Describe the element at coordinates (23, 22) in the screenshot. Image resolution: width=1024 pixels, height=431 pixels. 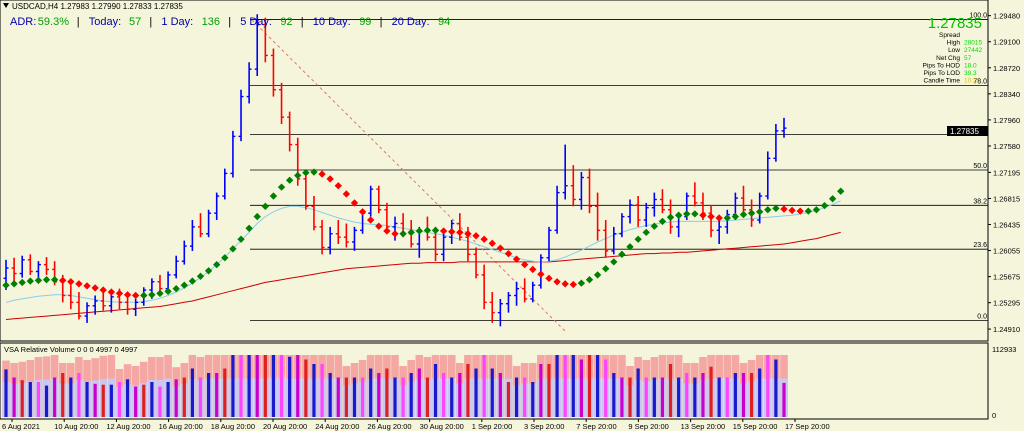
I see `adr-label: ADR:` at that location.